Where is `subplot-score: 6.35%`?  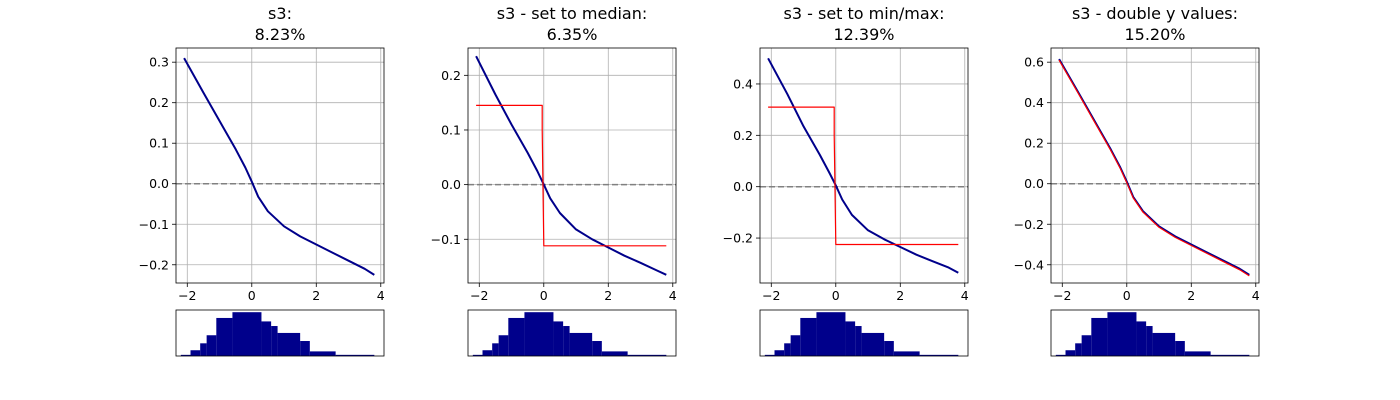
subplot-score: 6.35% is located at coordinates (572, 34).